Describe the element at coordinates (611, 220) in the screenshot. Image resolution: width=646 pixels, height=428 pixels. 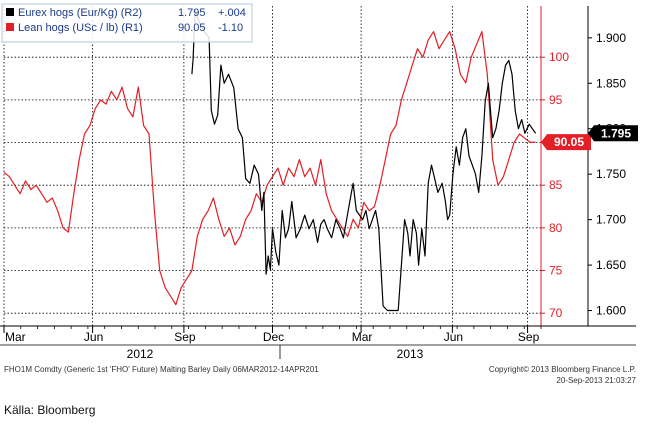
I see `right-axis-tick-label: 1.700` at that location.